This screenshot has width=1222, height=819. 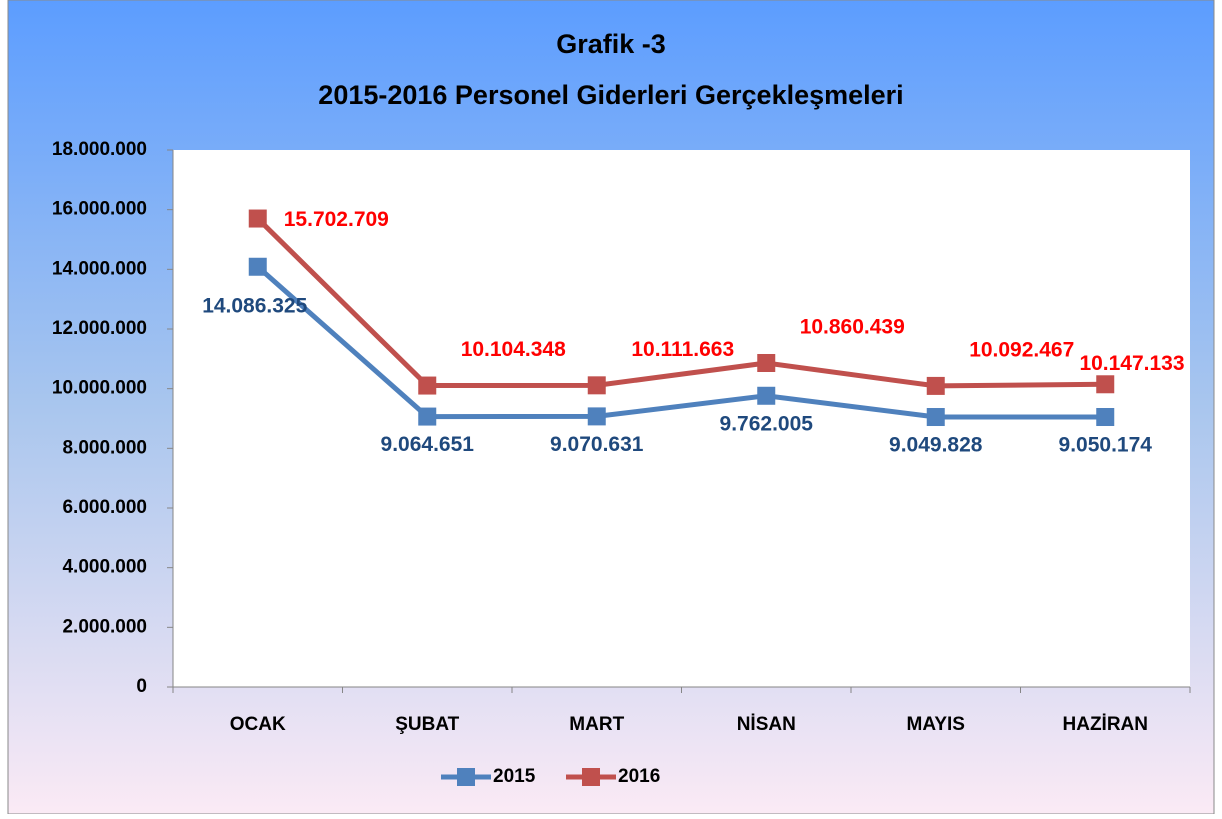 What do you see at coordinates (99, 268) in the screenshot?
I see `y-tick-label: 14.000.000` at bounding box center [99, 268].